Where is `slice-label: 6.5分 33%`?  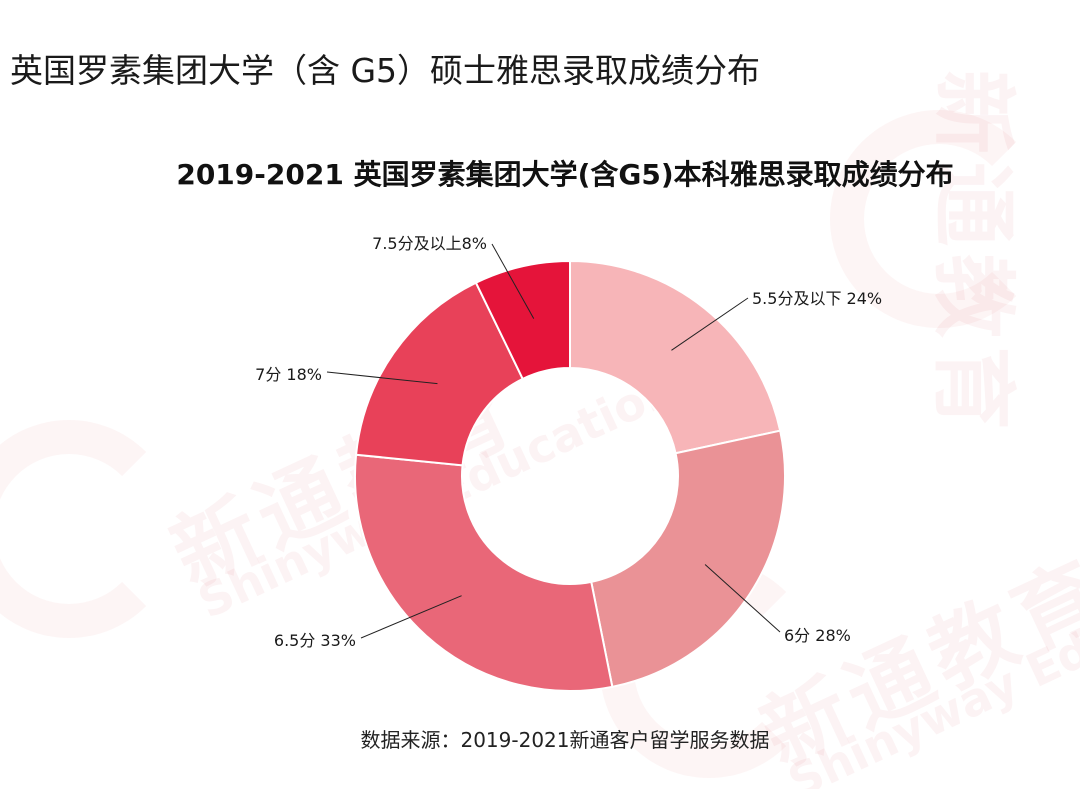
slice-label: 6.5分 33% is located at coordinates (315, 640).